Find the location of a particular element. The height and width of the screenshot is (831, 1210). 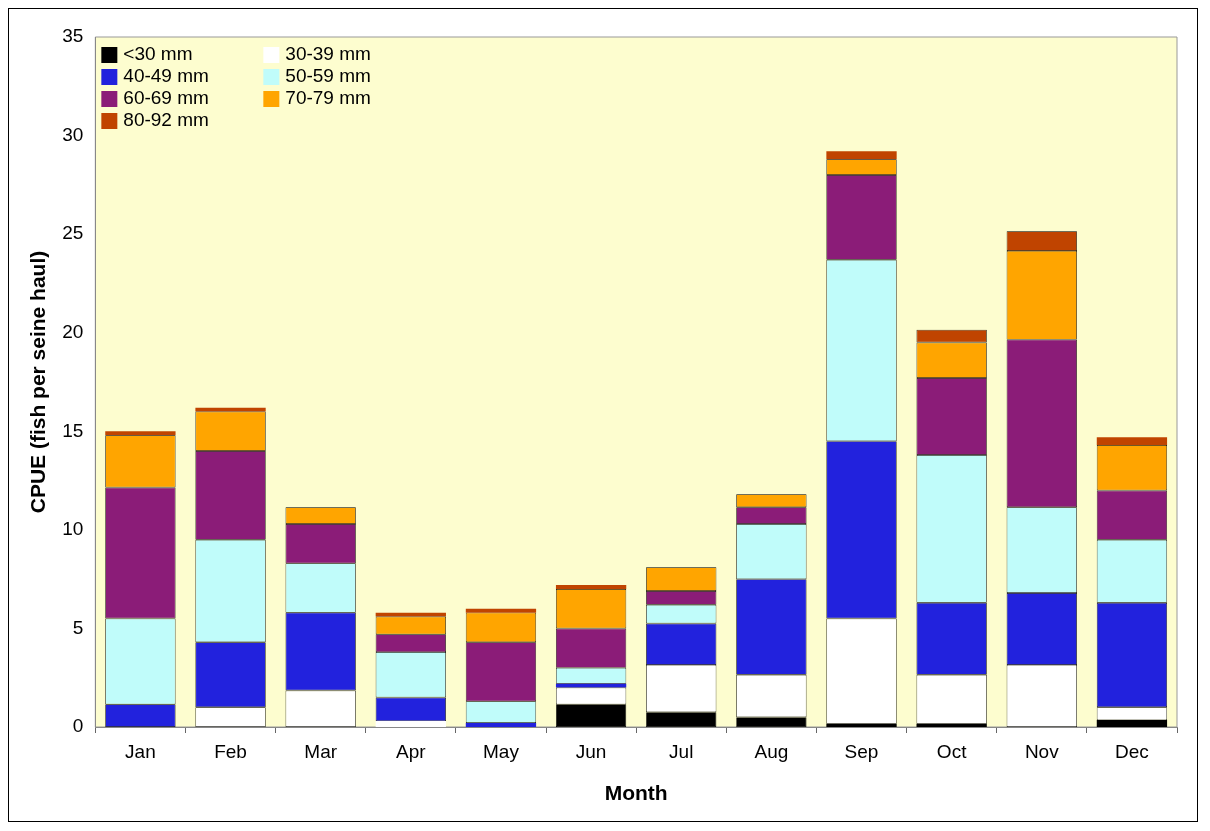

x-tick-label: Jul is located at coordinates (681, 751).